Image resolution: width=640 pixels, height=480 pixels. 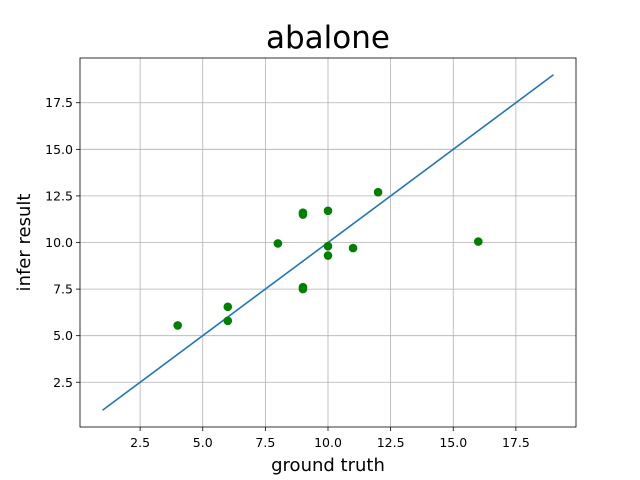 What do you see at coordinates (516, 442) in the screenshot?
I see `x-tick-label: 17.5` at bounding box center [516, 442].